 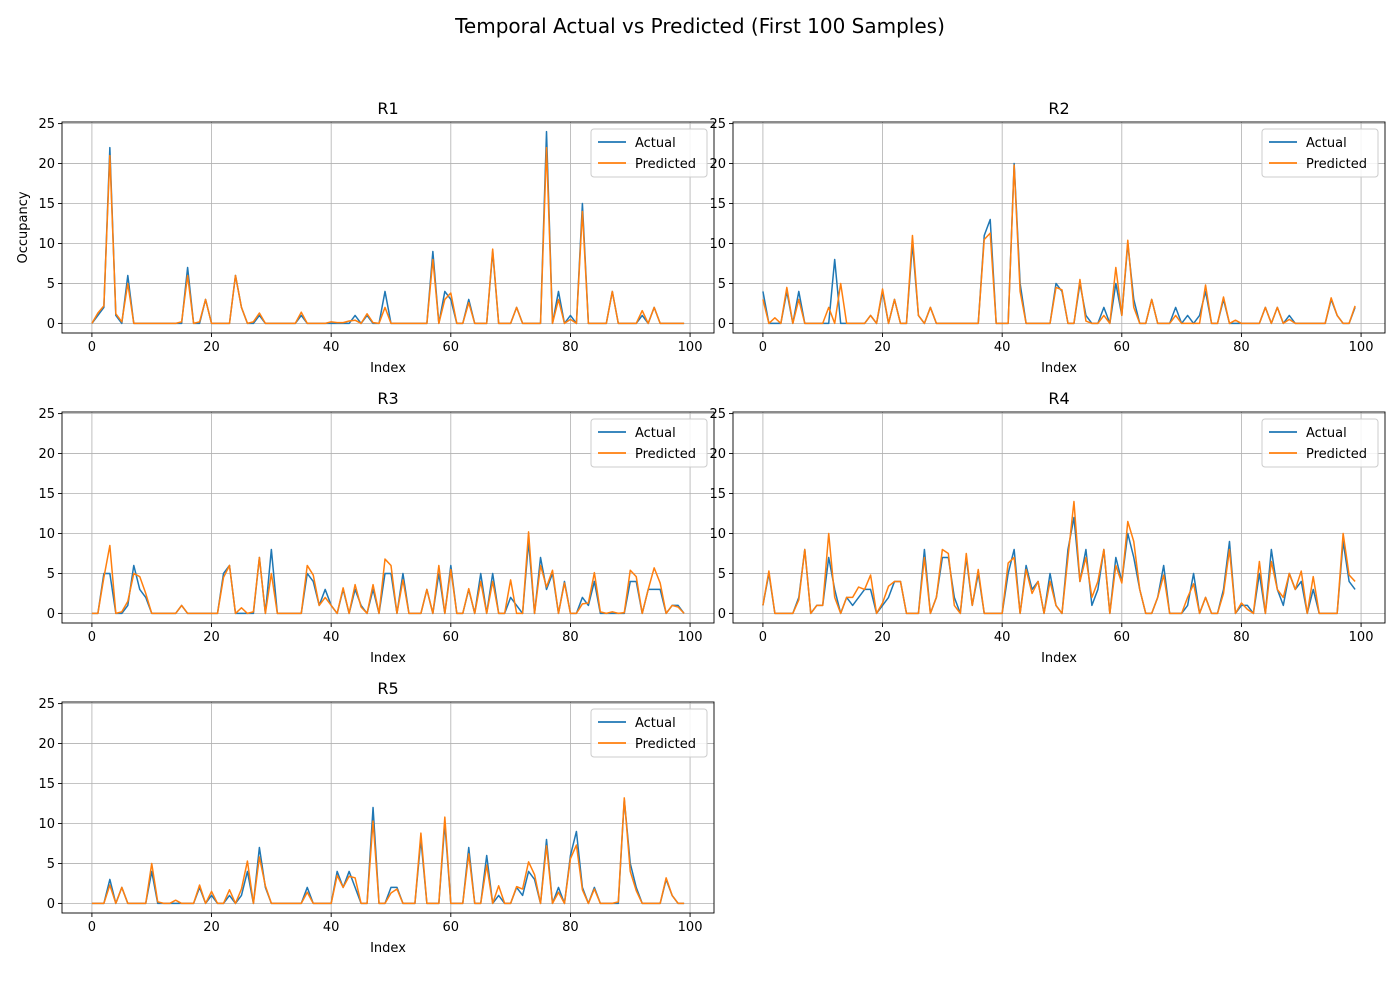 What do you see at coordinates (387, 398) in the screenshot?
I see `subplot-title: R3` at bounding box center [387, 398].